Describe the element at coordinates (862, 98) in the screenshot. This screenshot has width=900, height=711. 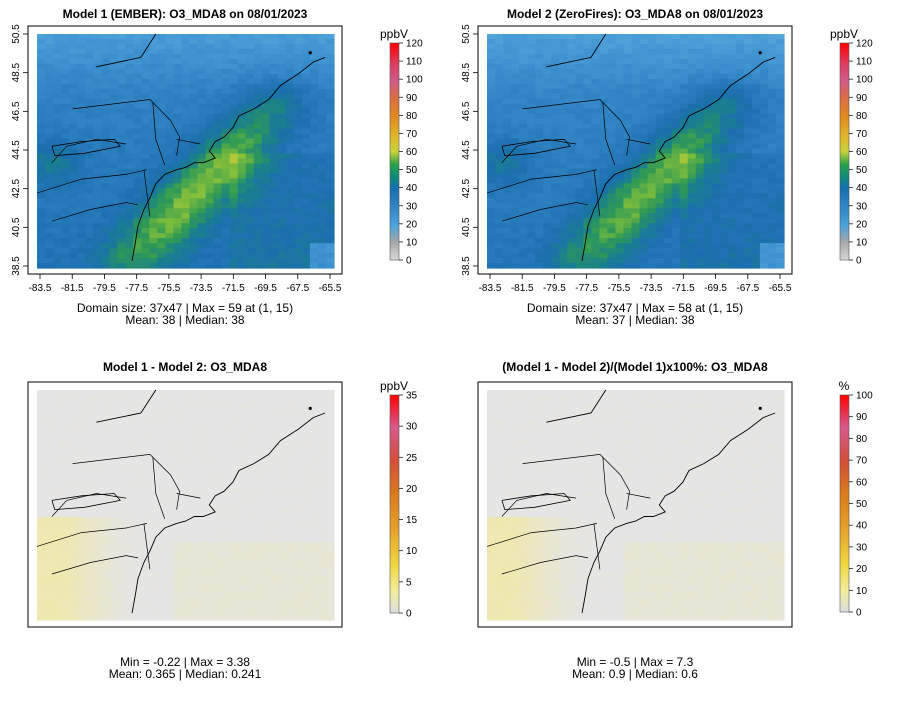
I see `colorbar-tick-label: 90` at that location.